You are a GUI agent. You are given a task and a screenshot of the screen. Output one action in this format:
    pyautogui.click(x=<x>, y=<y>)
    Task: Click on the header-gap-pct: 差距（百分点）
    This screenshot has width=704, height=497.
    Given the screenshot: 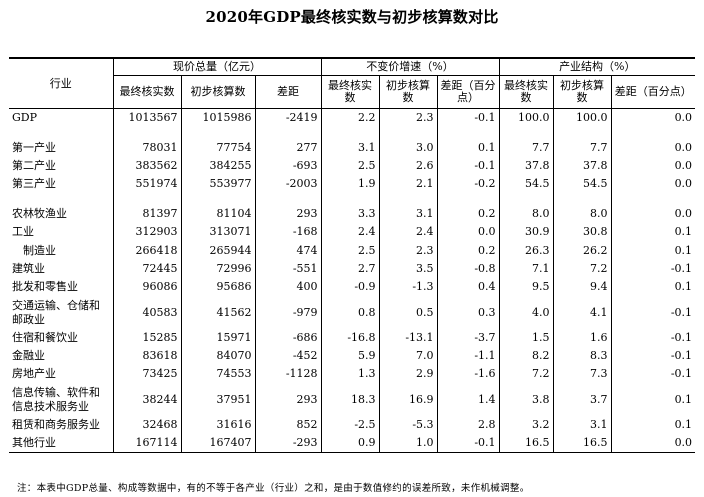 What is the action you would take?
    pyautogui.click(x=653, y=92)
    